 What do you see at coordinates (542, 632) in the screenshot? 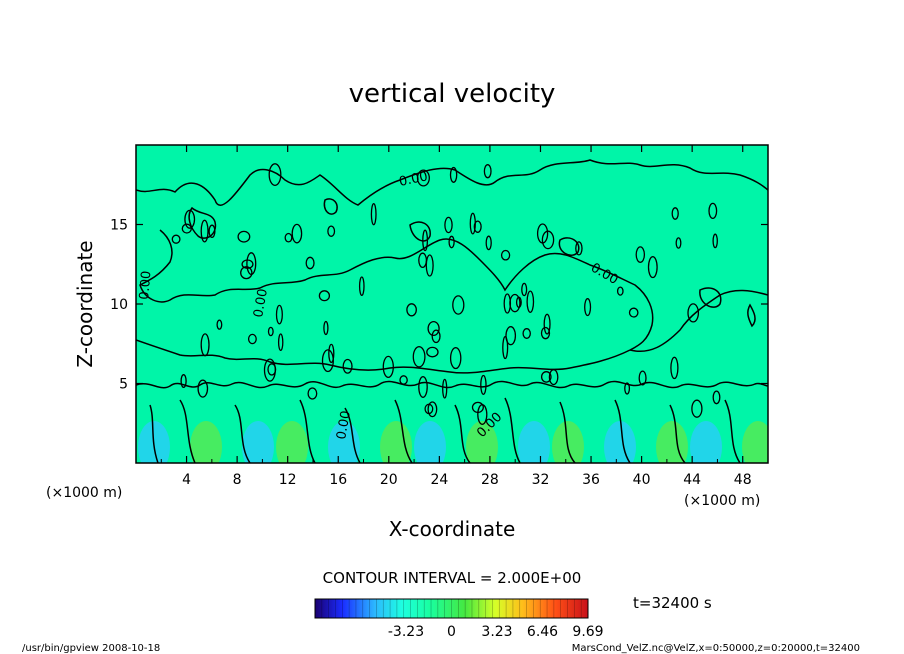
I see `colorbar-tick-label: 6.46` at bounding box center [542, 632].